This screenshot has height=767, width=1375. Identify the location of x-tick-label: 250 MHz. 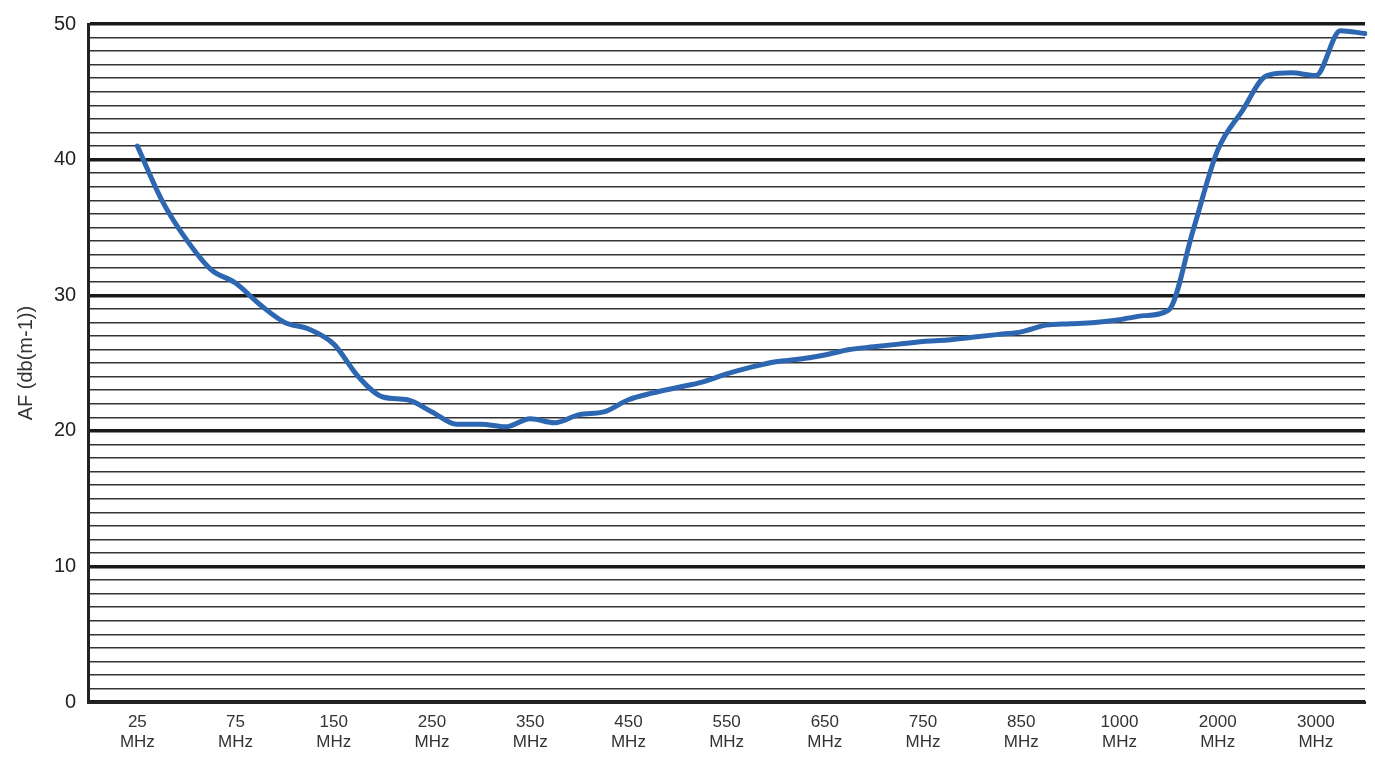
(432, 732).